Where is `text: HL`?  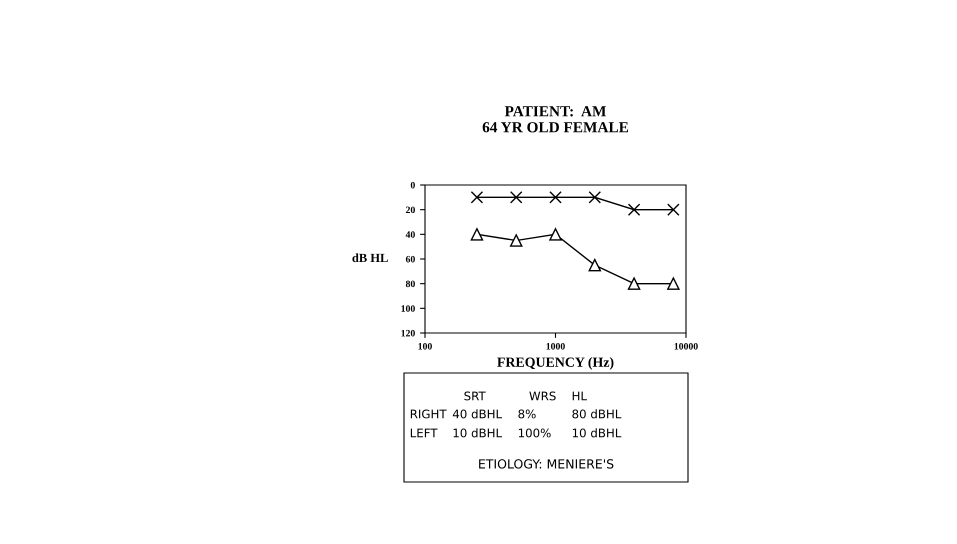
text: HL is located at coordinates (579, 396).